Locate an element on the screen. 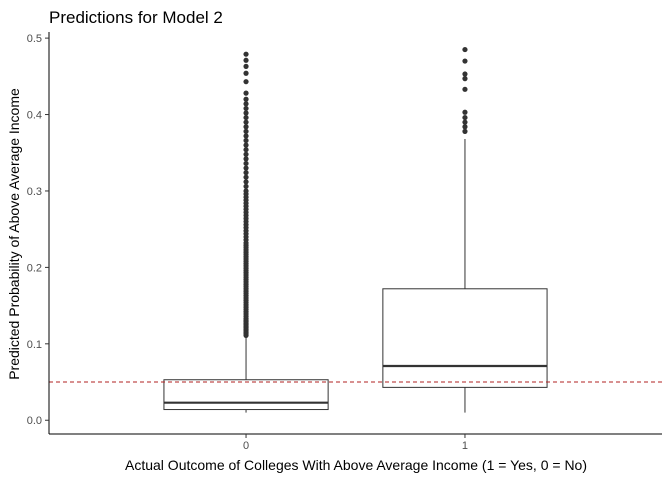 The image size is (672, 480). x-tick-label: 0 is located at coordinates (246, 446).